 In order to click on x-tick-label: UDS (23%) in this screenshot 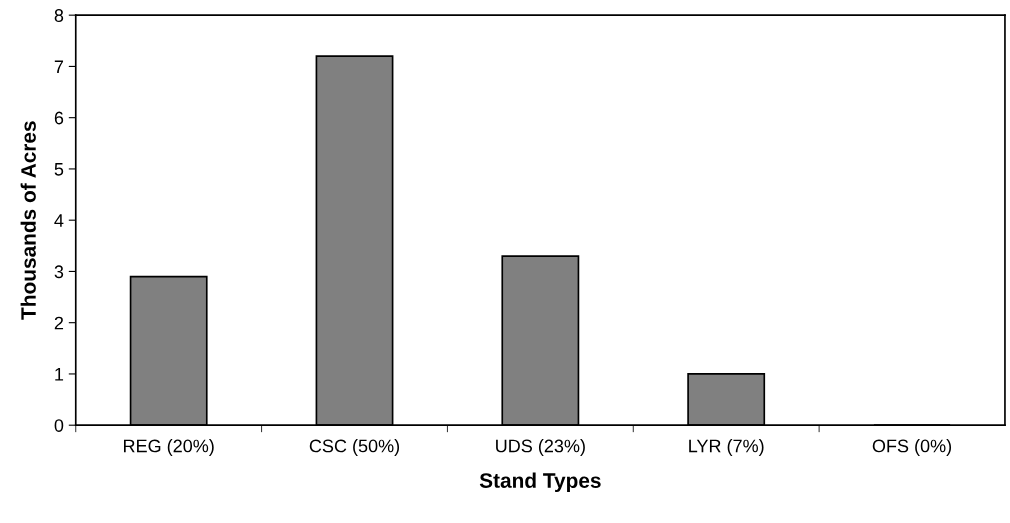, I will do `click(540, 447)`.